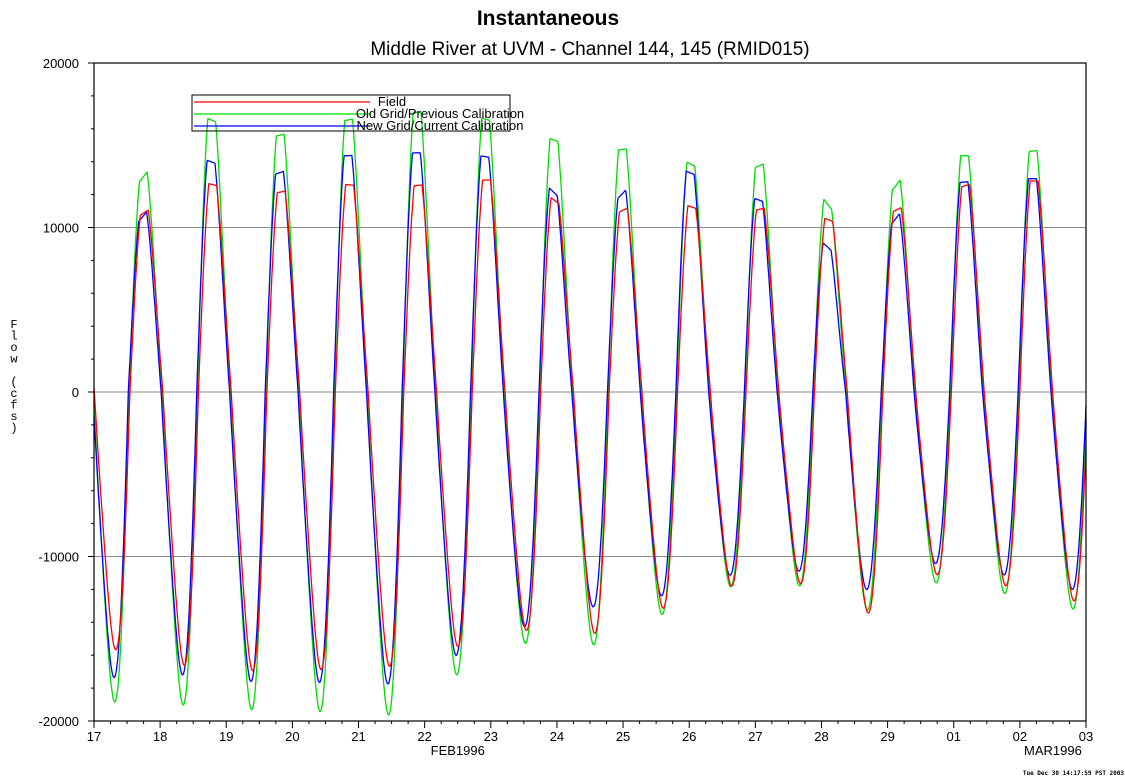  Describe the element at coordinates (75, 392) in the screenshot. I see `y-tick-label: 0` at that location.